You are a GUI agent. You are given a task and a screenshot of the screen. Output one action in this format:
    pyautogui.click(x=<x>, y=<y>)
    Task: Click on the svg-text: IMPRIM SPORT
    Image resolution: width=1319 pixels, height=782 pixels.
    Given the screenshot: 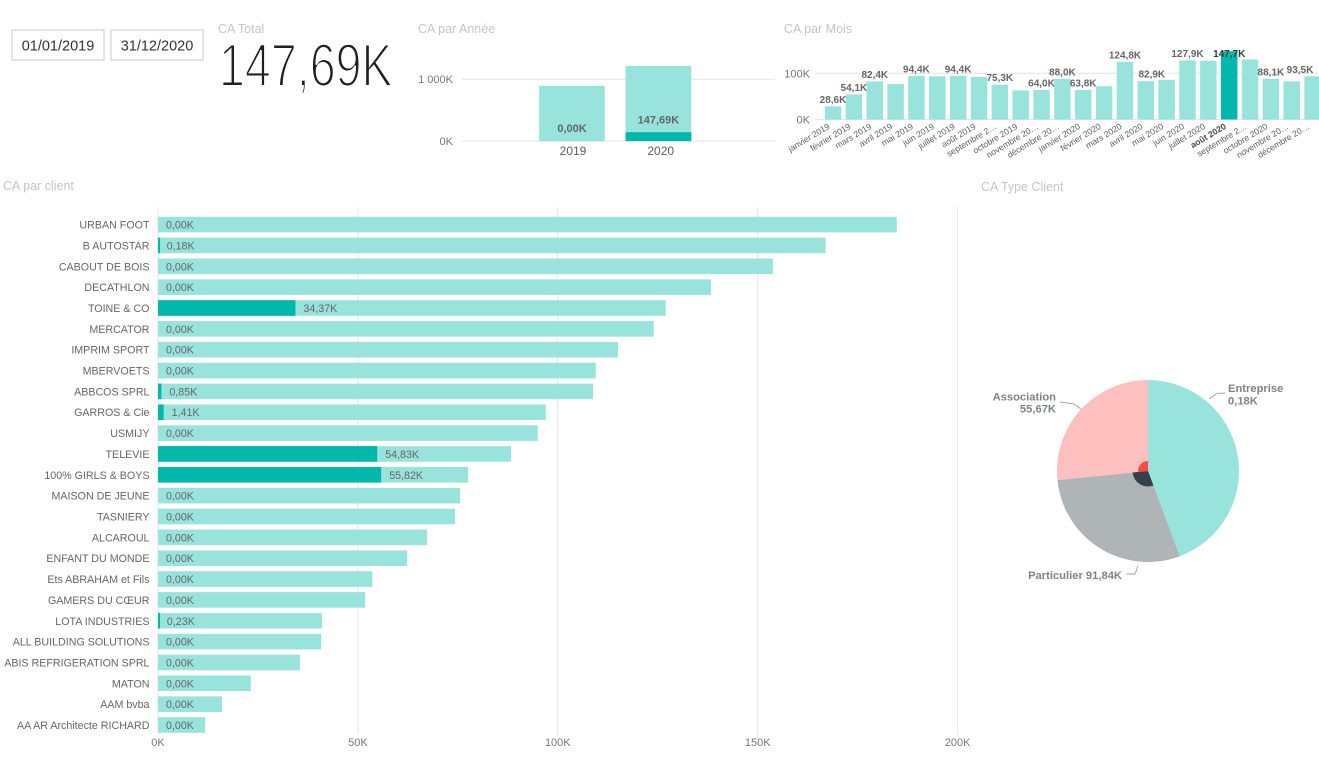 What is the action you would take?
    pyautogui.click(x=110, y=351)
    